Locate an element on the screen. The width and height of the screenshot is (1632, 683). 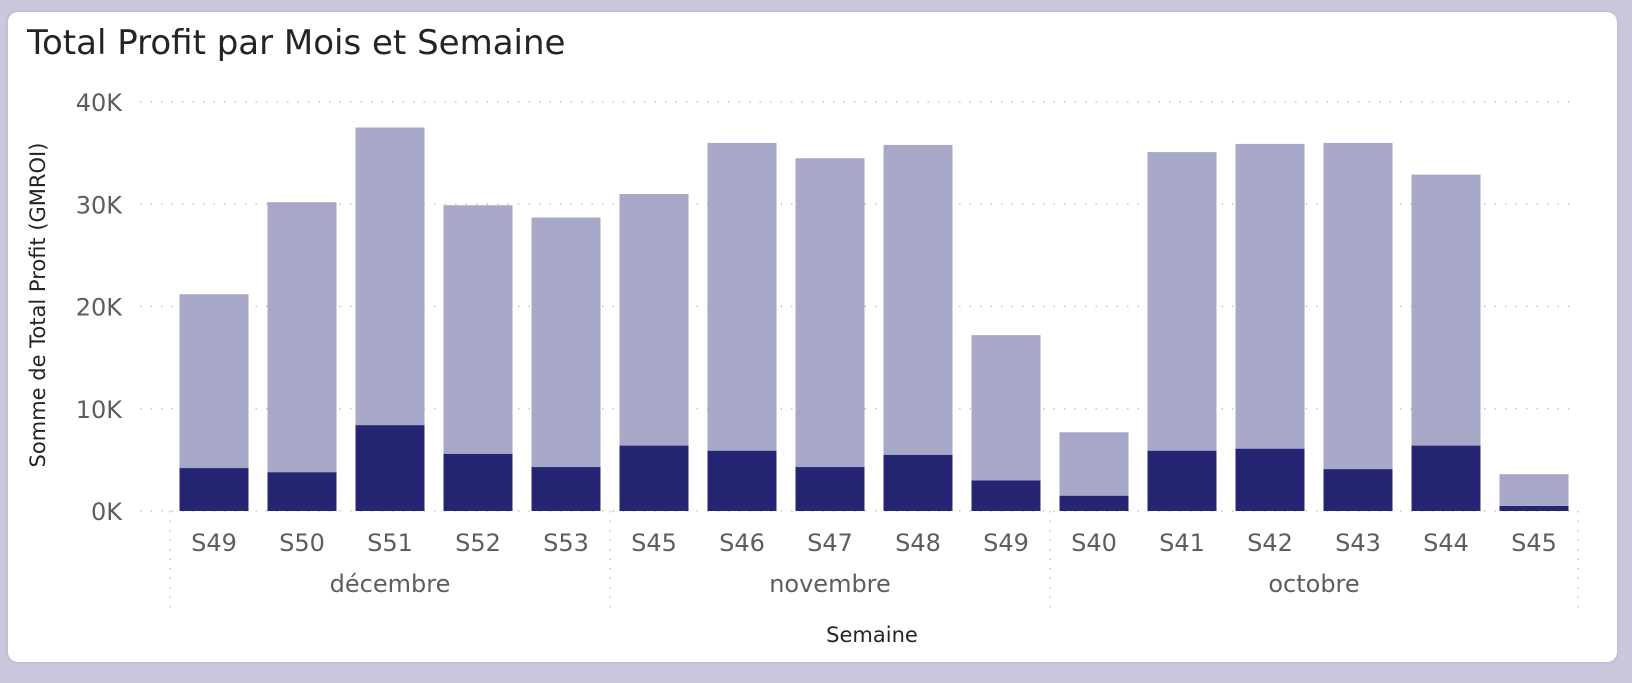
x-tick-label: S48 is located at coordinates (918, 543).